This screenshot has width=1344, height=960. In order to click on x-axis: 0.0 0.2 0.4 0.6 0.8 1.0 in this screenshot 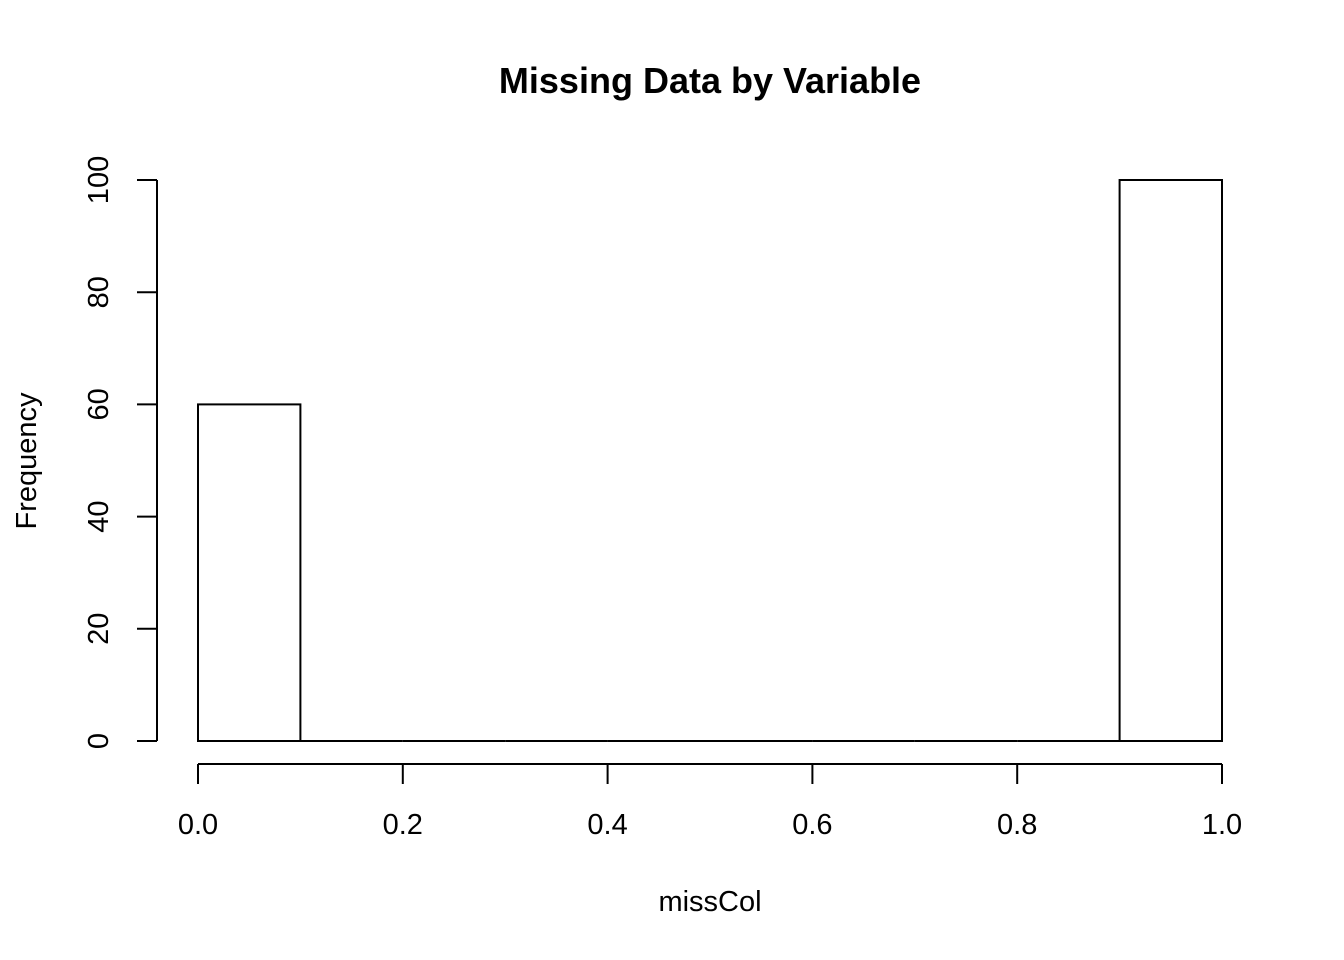, I will do `click(710, 802)`.